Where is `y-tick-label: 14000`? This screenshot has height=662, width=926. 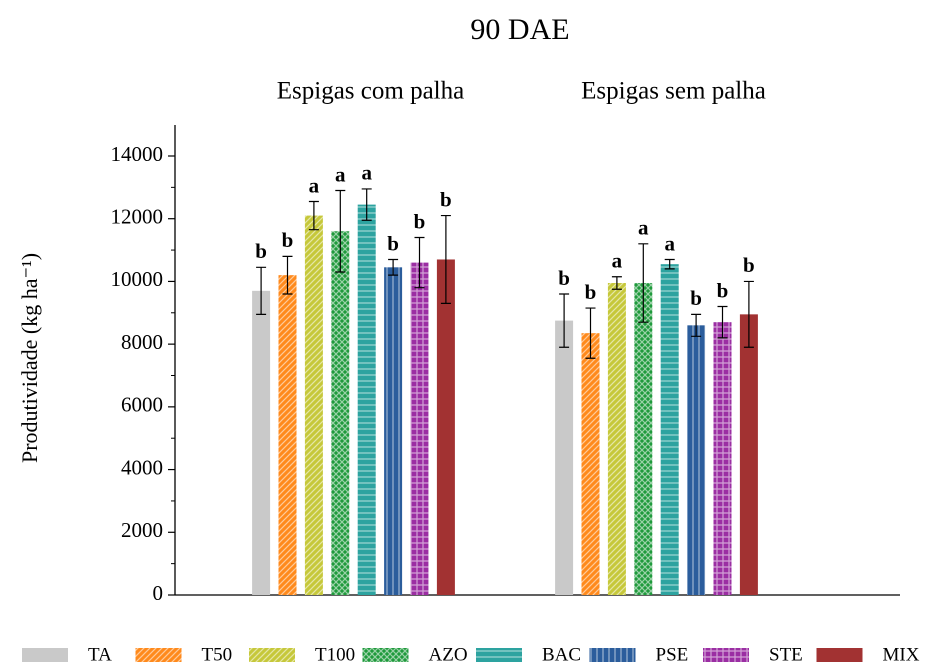
y-tick-label: 14000 is located at coordinates (137, 154).